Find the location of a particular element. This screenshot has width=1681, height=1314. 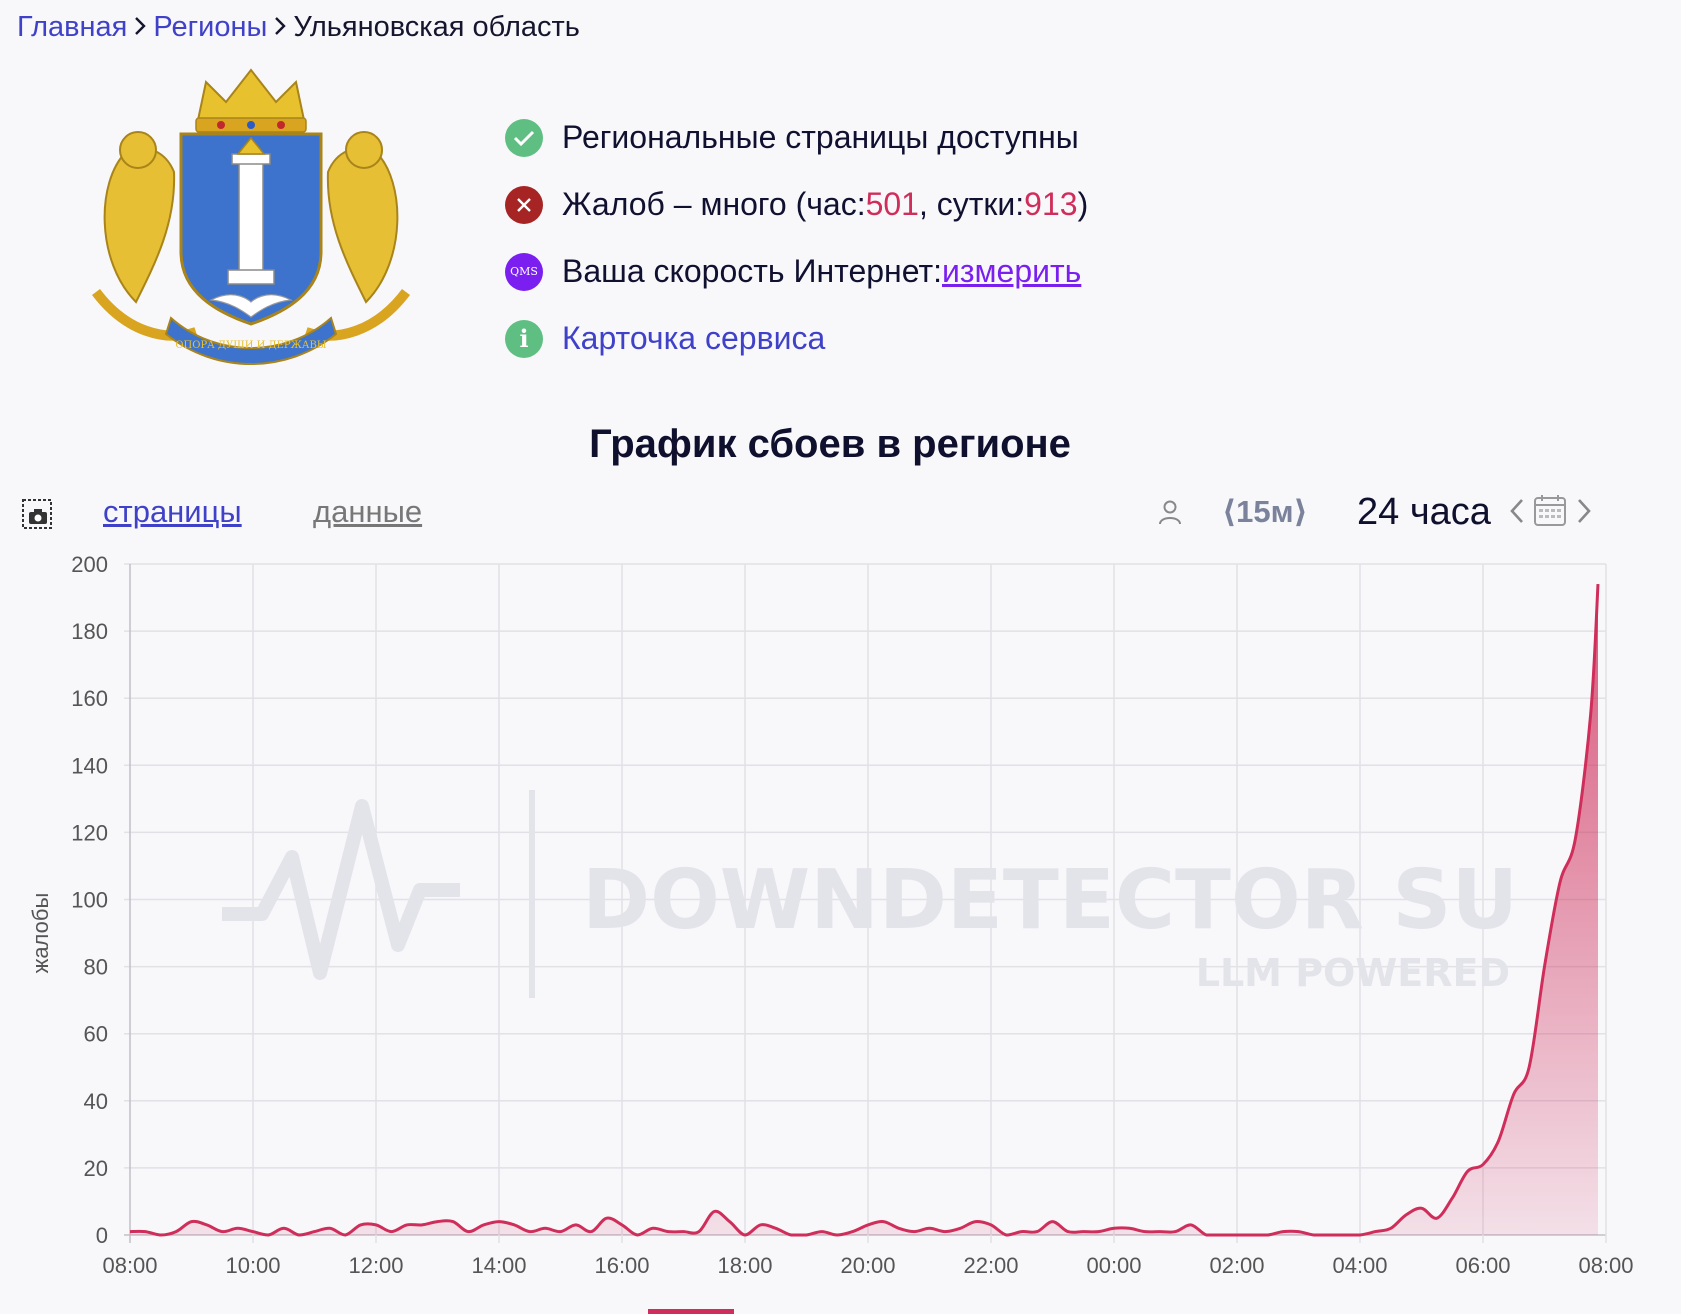

crest-motto: ОПОРА ДУШИ И ДЕРЖАВЫ is located at coordinates (250, 345).